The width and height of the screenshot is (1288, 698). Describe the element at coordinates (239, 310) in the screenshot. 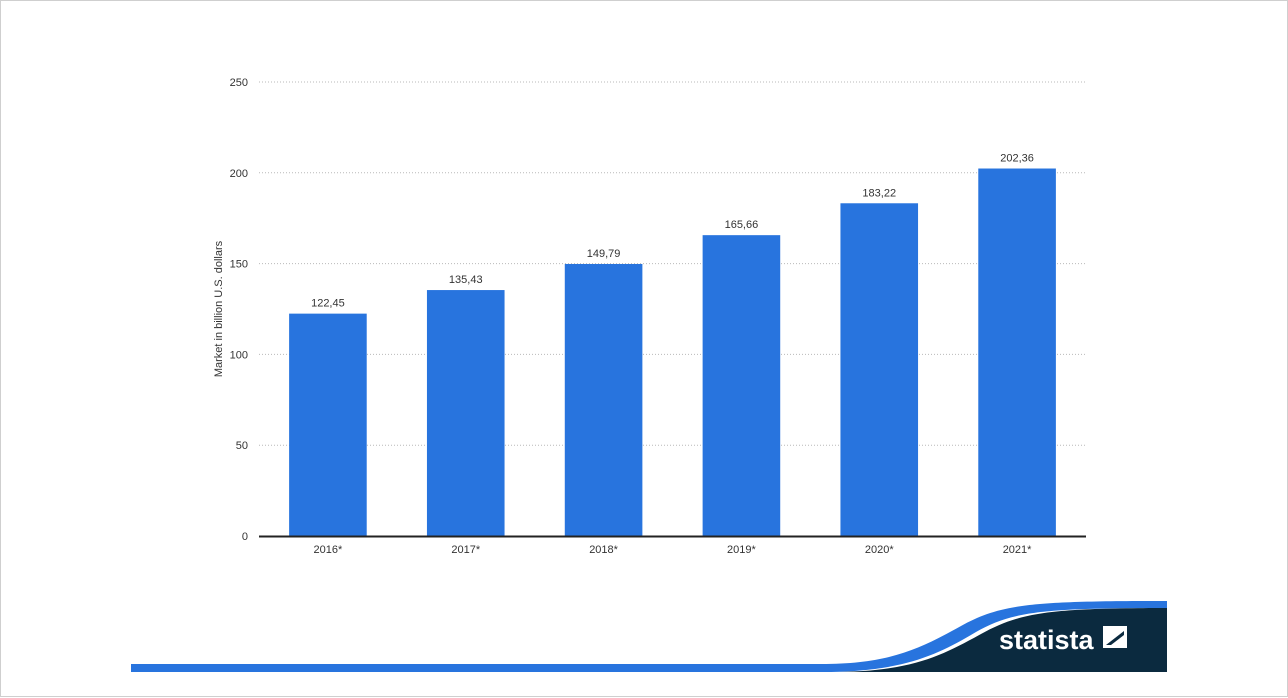

I see `y-axis-ticks: 0 50 100 150 200 250` at that location.